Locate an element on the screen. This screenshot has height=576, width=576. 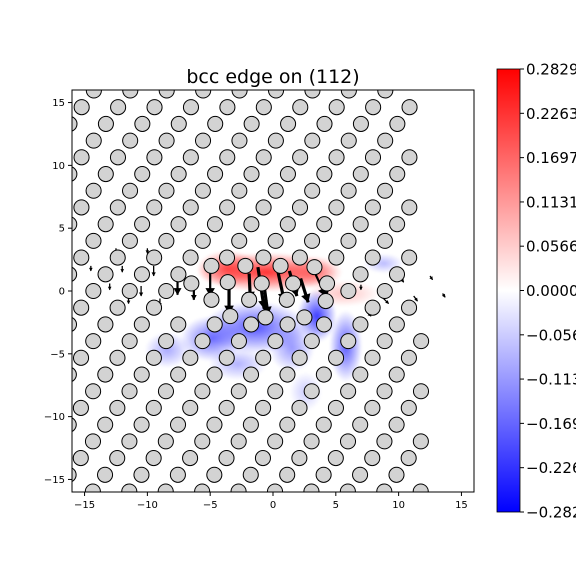
colorbar-tick-label: 0.0566 is located at coordinates (551, 247).